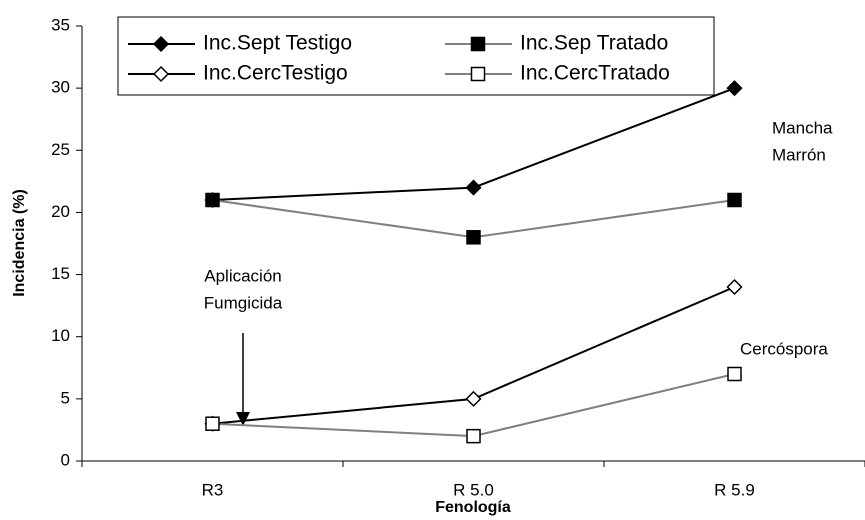 The width and height of the screenshot is (865, 520). Describe the element at coordinates (60, 273) in the screenshot. I see `y-tick-label: 15` at that location.